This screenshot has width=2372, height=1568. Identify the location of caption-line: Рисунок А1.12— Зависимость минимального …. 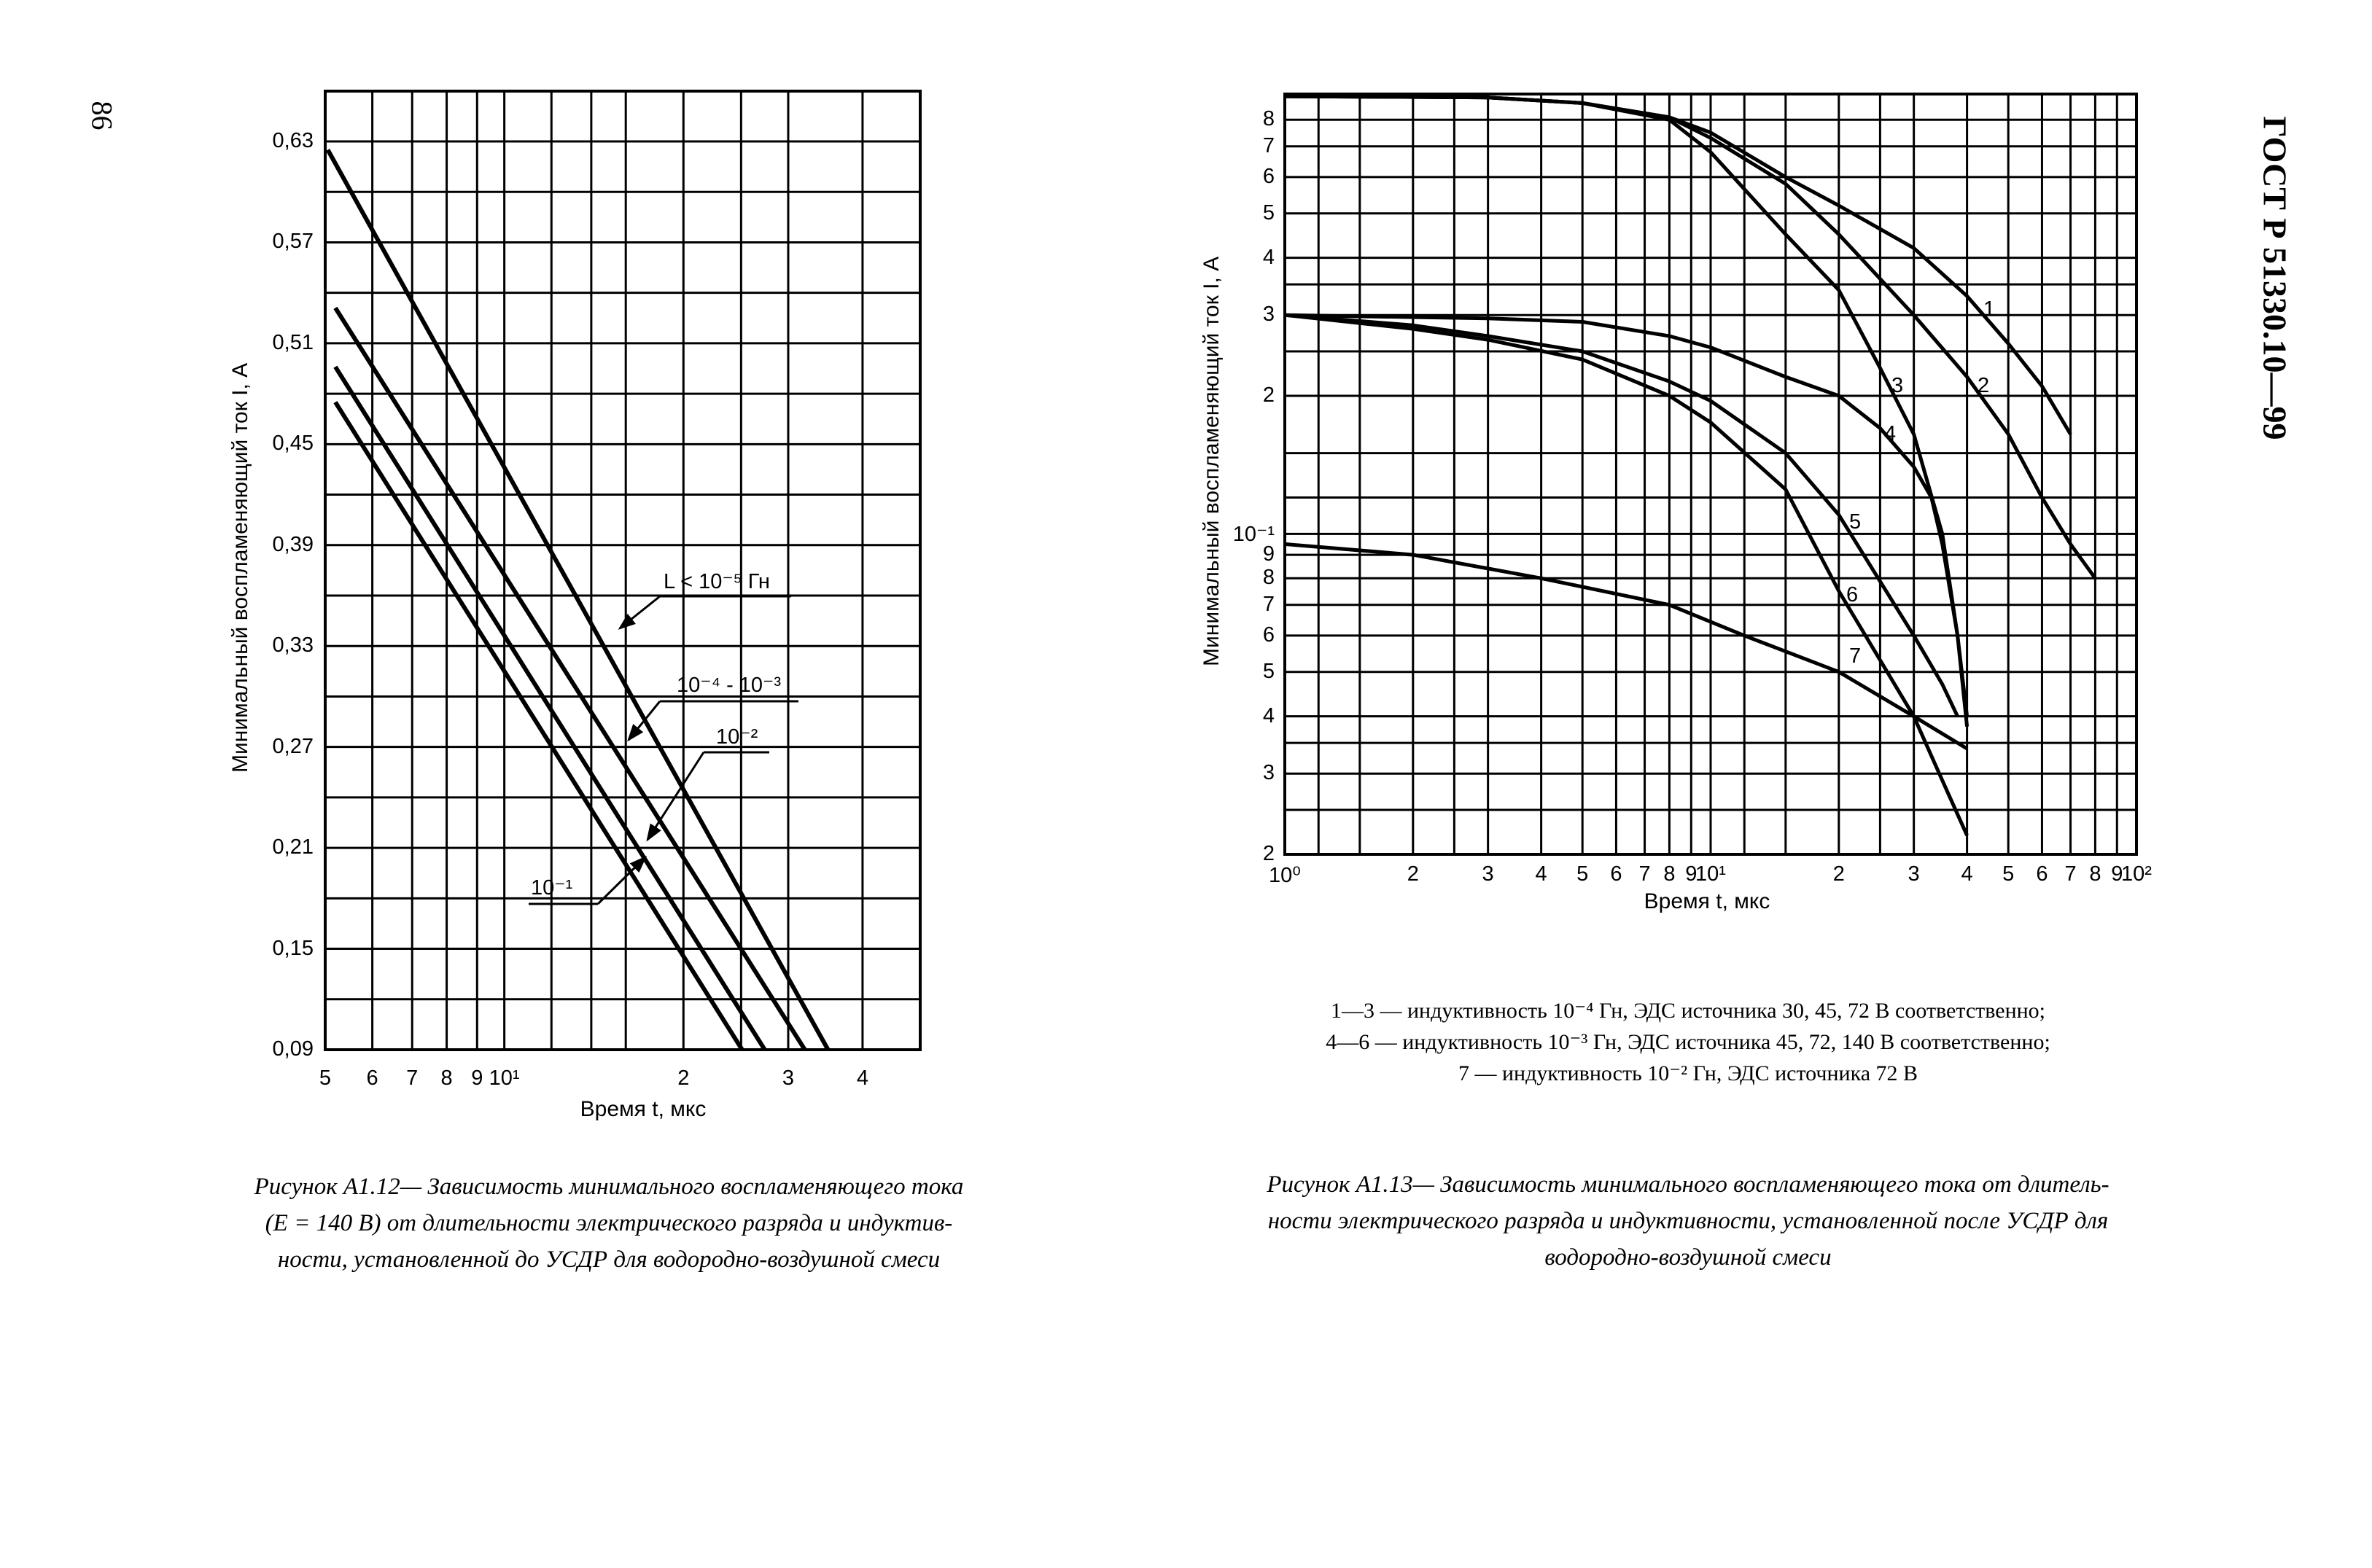
(609, 1187).